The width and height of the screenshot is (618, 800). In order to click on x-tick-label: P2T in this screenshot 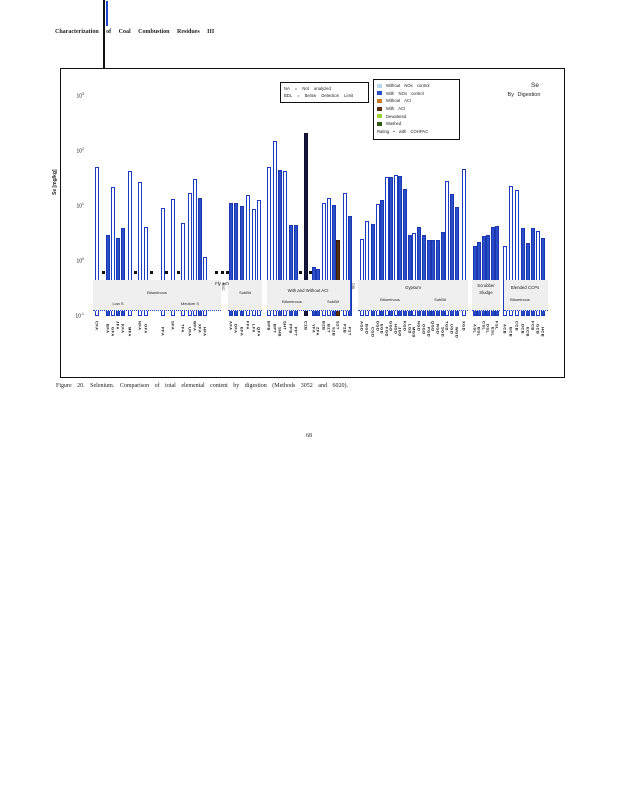, I will do `click(350, 331)`.